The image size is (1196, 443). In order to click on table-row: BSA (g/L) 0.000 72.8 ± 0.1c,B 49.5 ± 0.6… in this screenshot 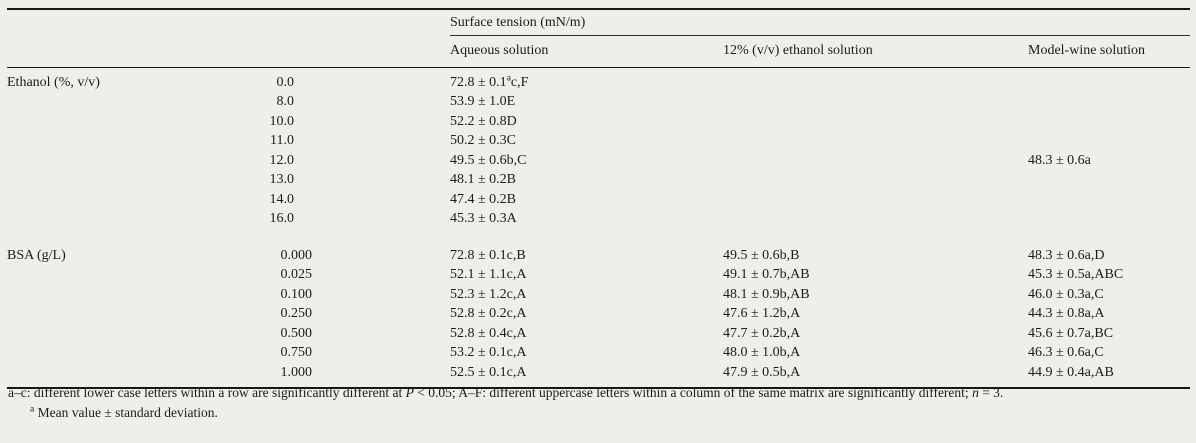, I will do `click(598, 256)`.